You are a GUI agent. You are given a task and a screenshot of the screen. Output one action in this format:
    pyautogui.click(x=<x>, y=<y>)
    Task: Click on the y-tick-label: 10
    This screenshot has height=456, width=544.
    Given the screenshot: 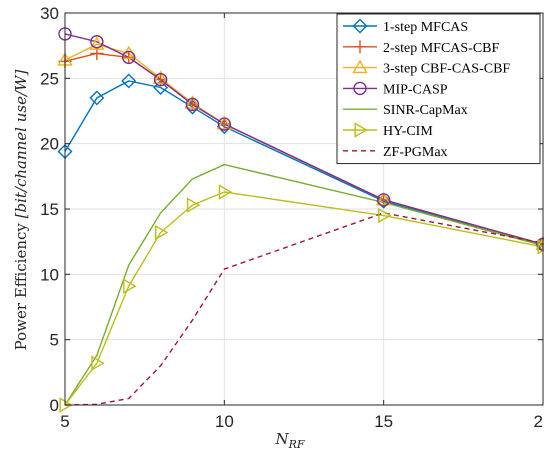 What is the action you would take?
    pyautogui.click(x=49, y=274)
    